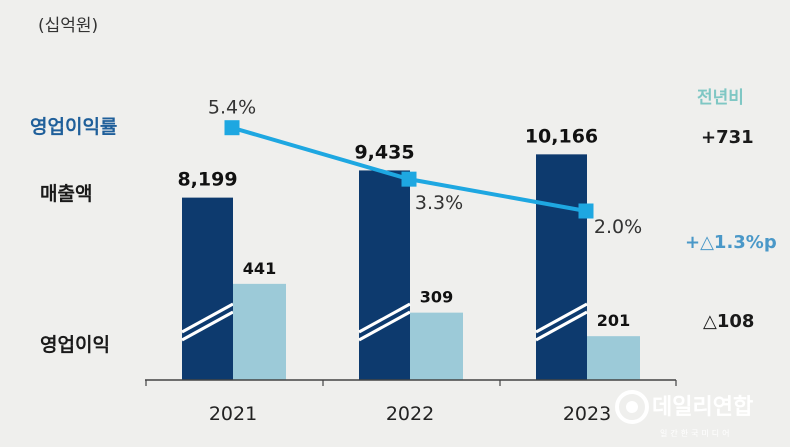  Describe the element at coordinates (75, 345) in the screenshot. I see `row-label-operating-profit: 영업이익` at that location.